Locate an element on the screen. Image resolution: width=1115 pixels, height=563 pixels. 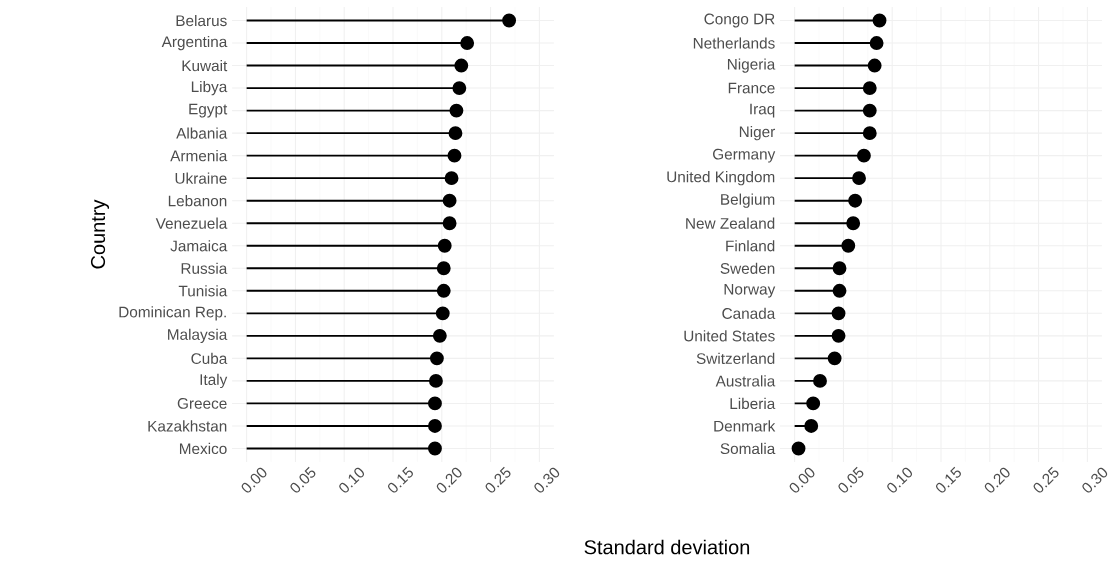
y-tick-label: Iraq is located at coordinates (762, 110).